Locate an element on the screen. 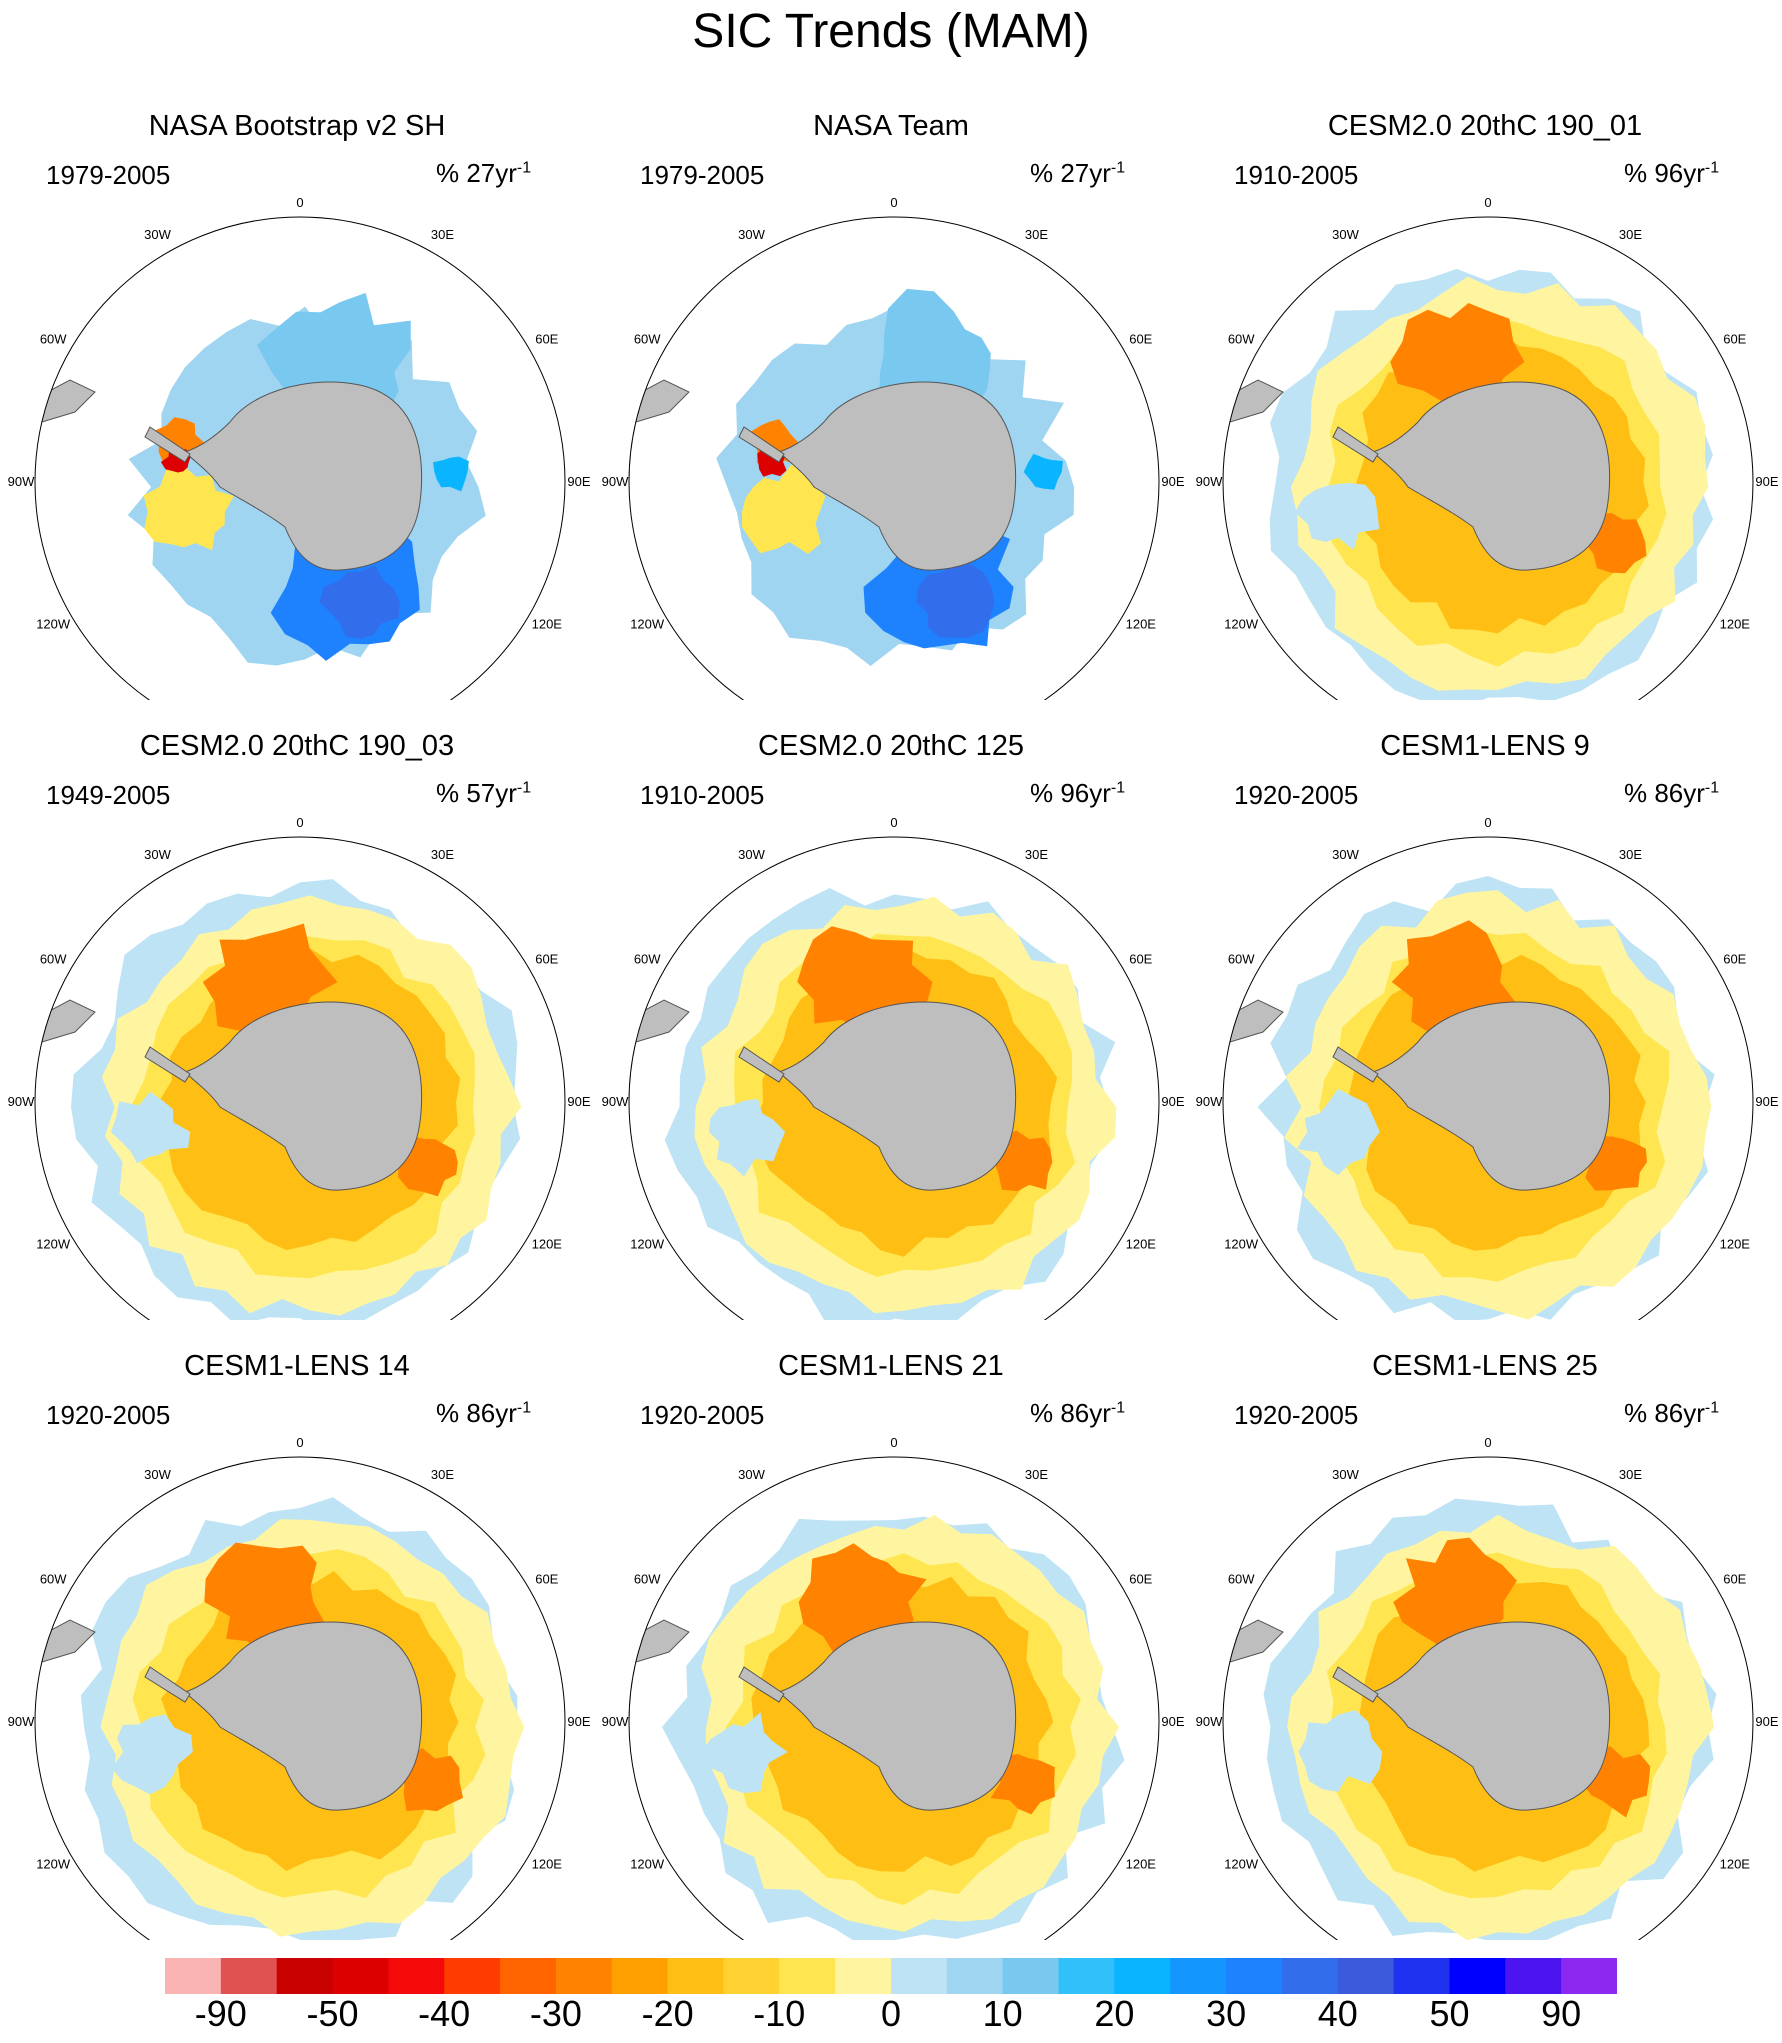 The image size is (1782, 2043). colorbar-tick-label: -40 is located at coordinates (444, 2013).